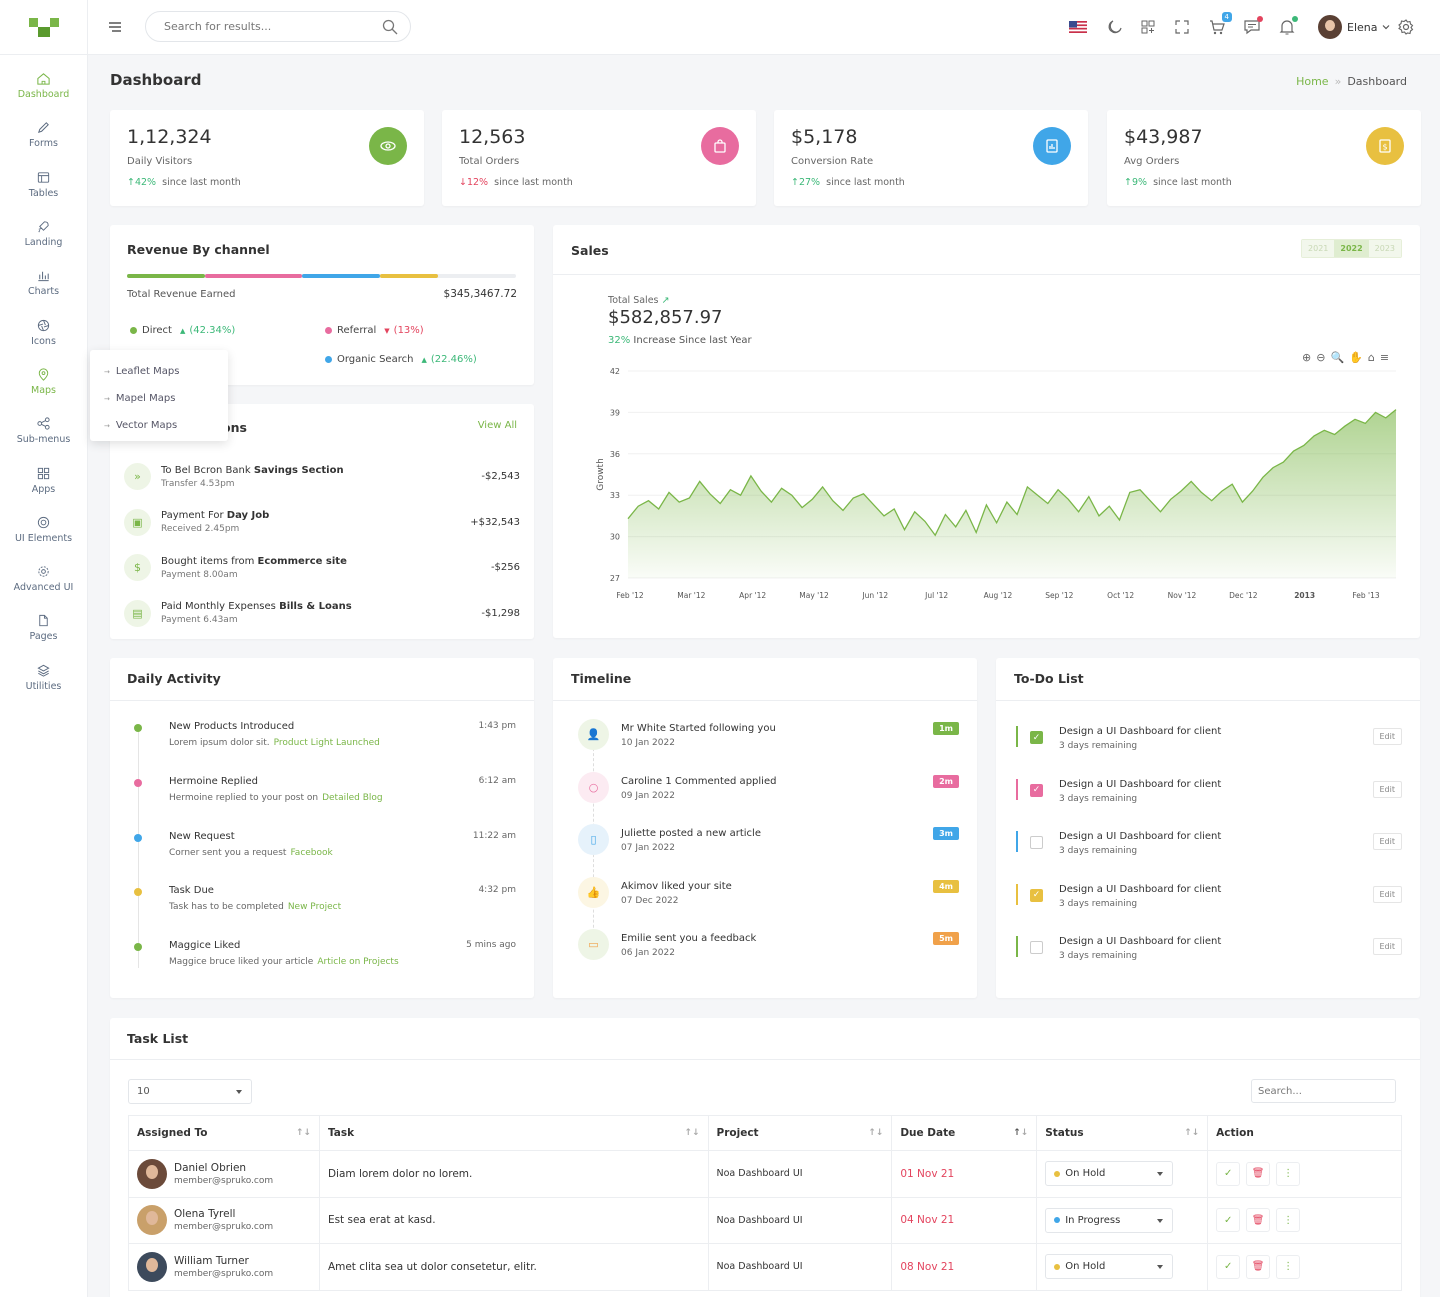  I want to click on submenu-mapel-maps: Mapel Maps, so click(159, 398).